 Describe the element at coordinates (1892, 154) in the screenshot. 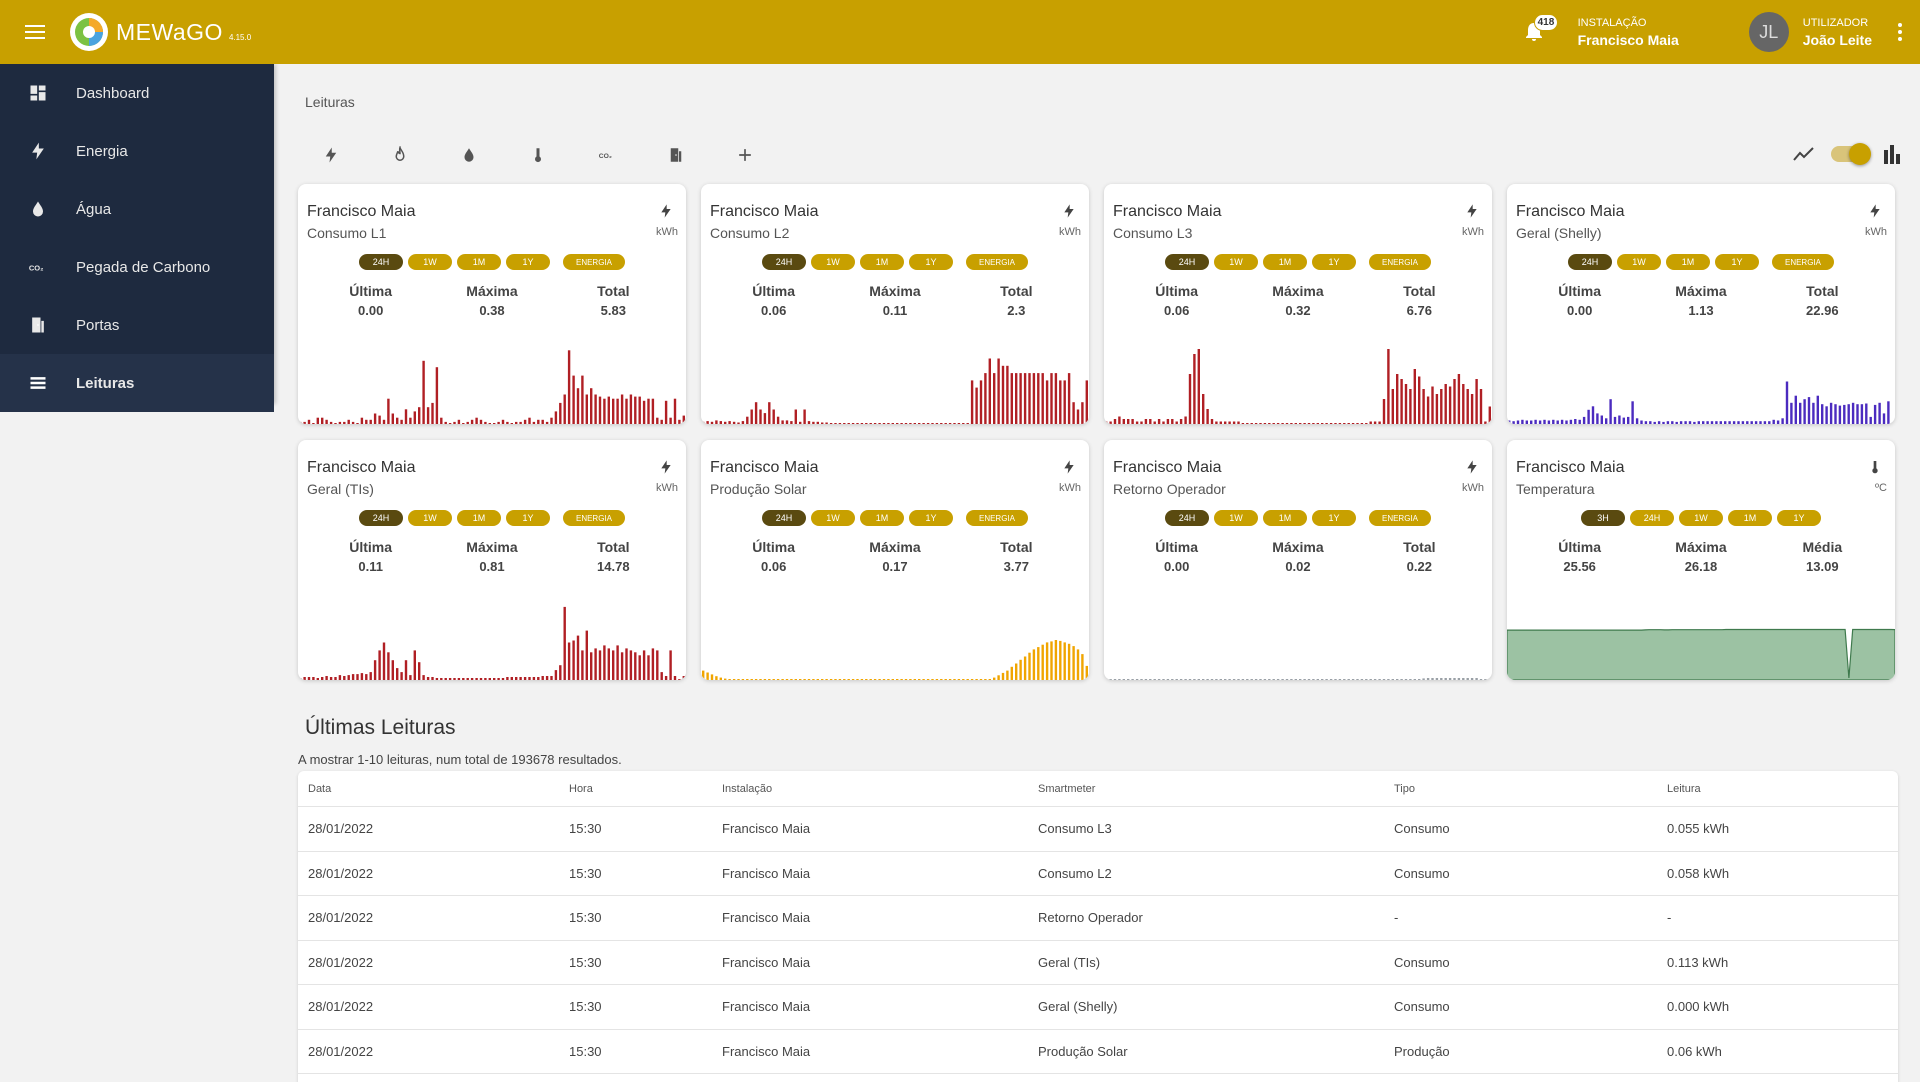

I see `bar-chart-icon` at that location.